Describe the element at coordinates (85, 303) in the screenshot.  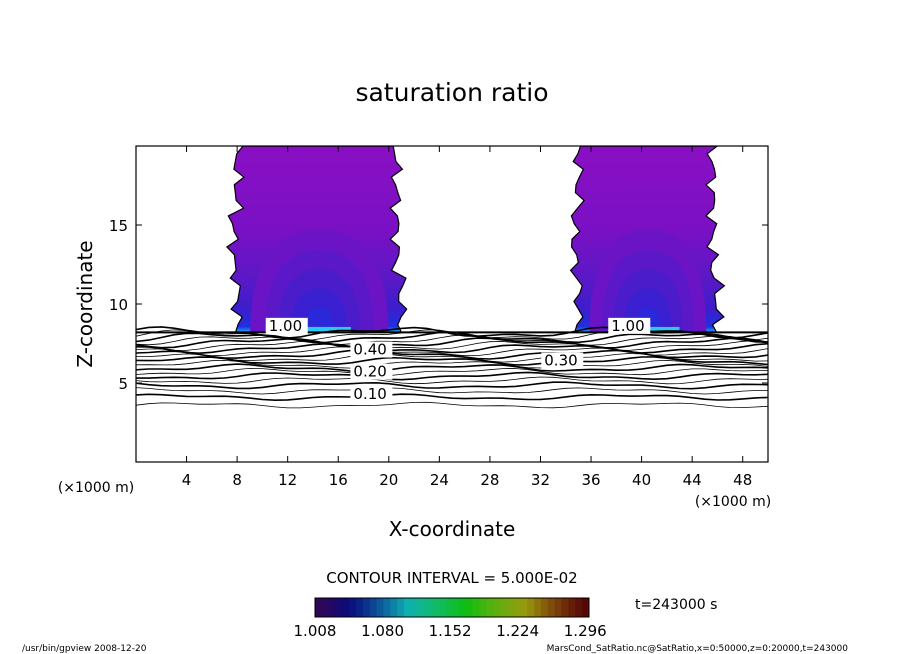
I see `y-axis-label: Z-coordinate` at that location.